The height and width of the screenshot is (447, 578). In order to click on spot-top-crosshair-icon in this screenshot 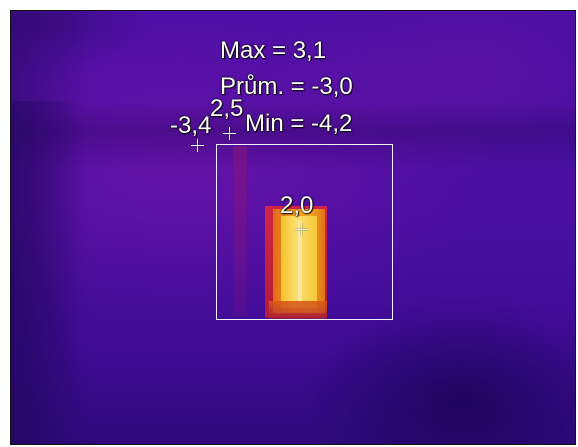, I will do `click(229, 133)`.